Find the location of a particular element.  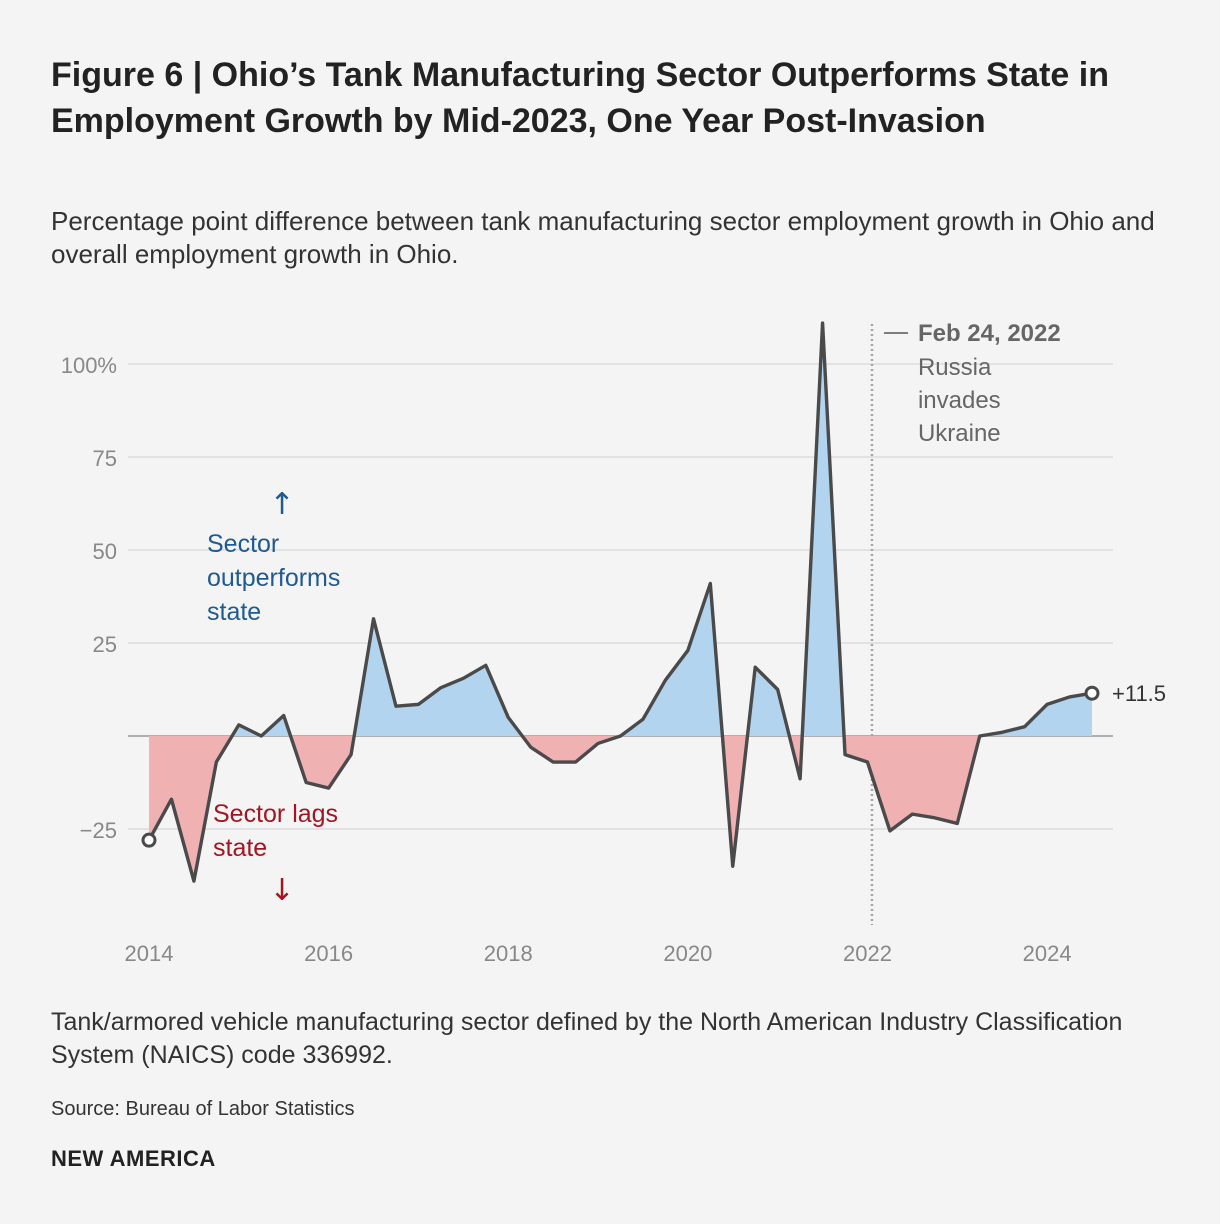

last-value-label: +11.5 is located at coordinates (1139, 693).